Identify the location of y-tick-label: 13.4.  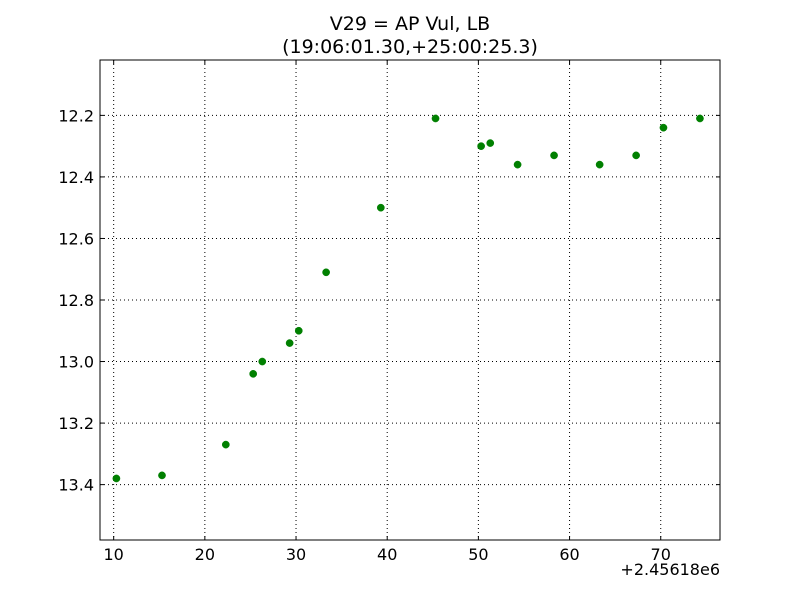
(76, 485).